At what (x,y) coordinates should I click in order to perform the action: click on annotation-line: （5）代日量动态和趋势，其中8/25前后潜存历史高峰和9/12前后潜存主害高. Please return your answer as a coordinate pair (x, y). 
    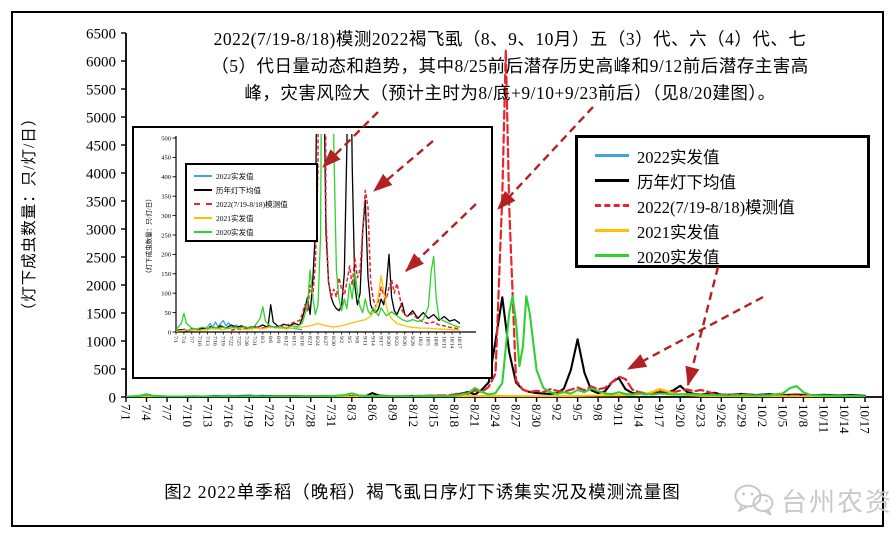
    Looking at the image, I should click on (510, 66).